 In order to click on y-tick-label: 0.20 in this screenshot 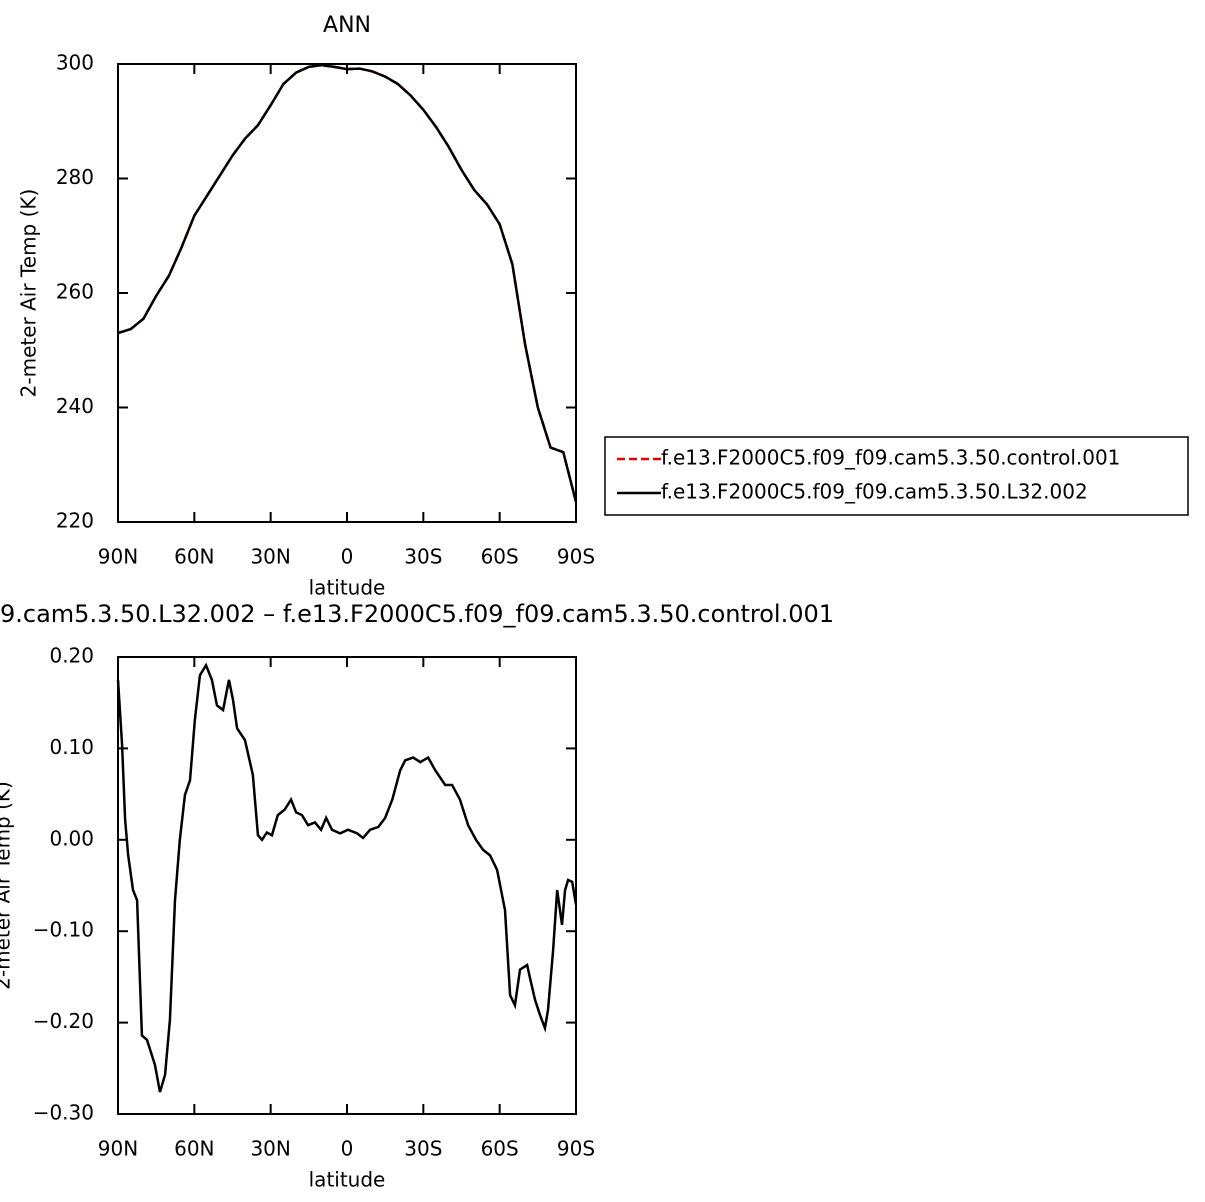, I will do `click(71, 656)`.